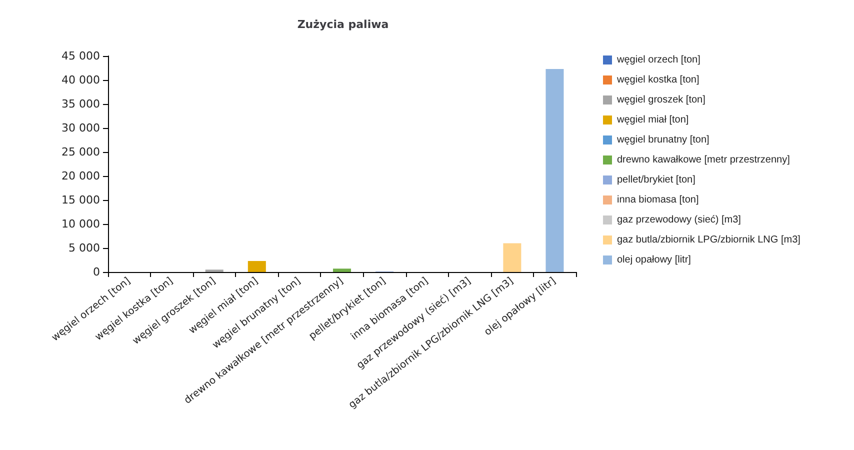  I want to click on y-tick-label: 5 000, so click(84, 248).